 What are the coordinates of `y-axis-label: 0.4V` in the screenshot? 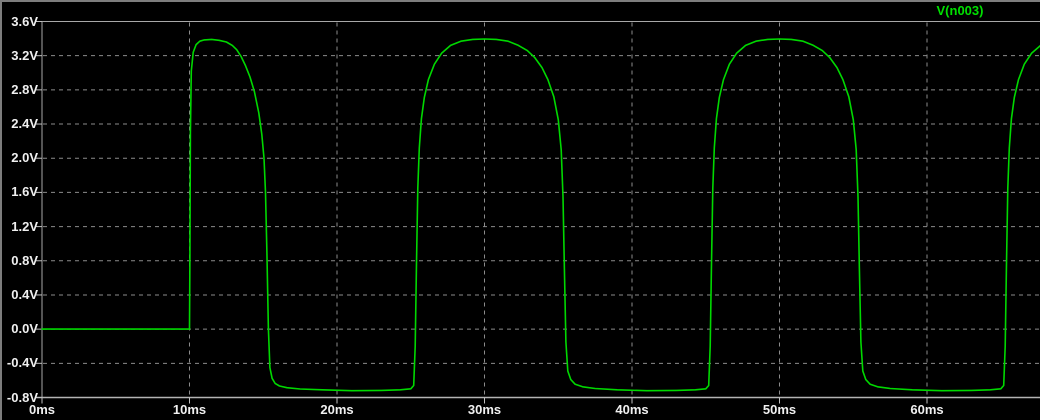 It's located at (24, 294).